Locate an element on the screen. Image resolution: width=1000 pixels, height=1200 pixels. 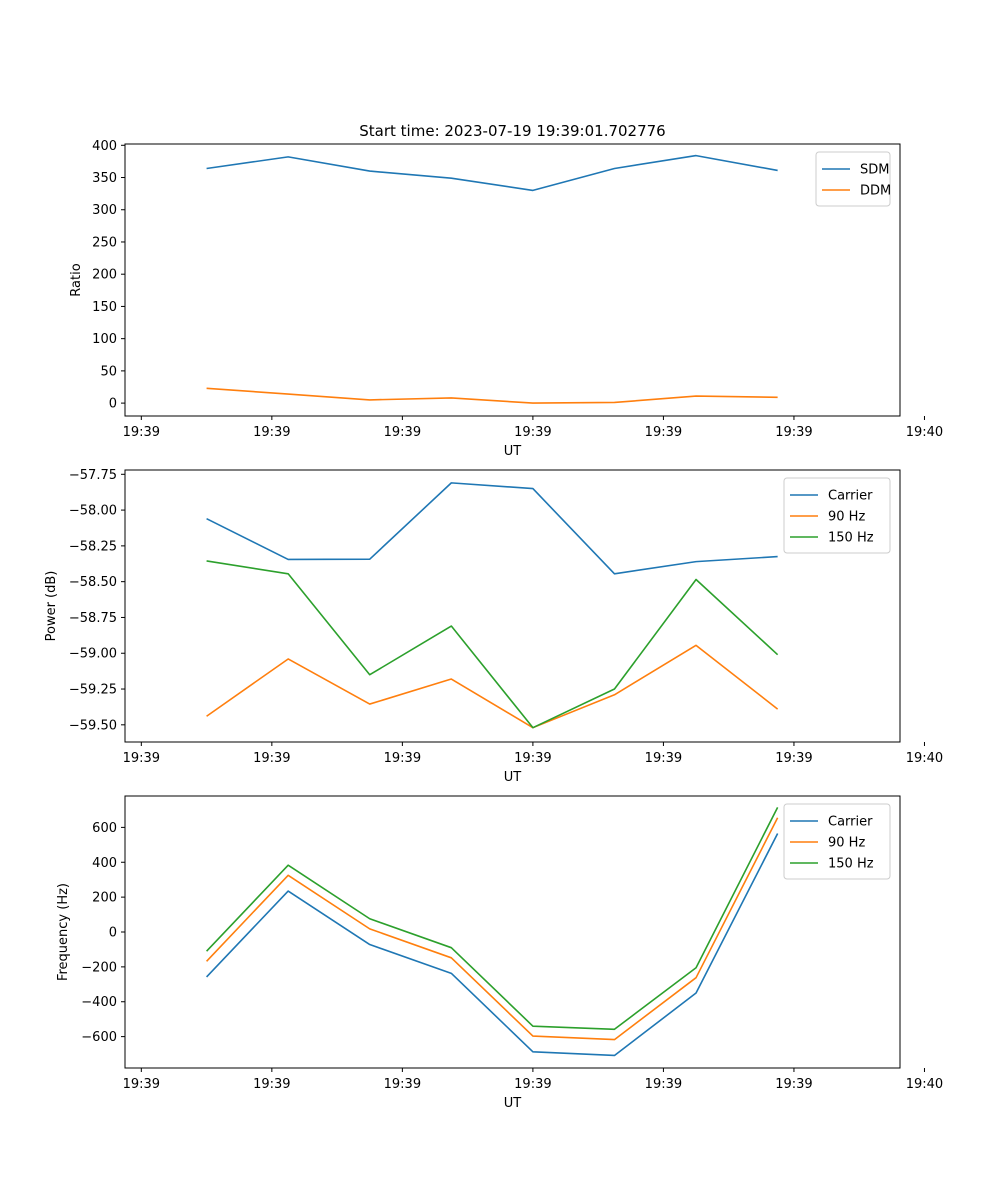
y-tick-label: −200 is located at coordinates (99, 967).